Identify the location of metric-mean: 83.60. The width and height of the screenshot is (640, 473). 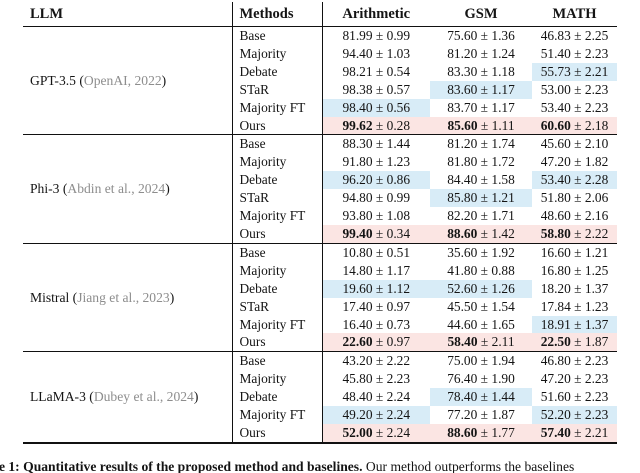
(462, 89).